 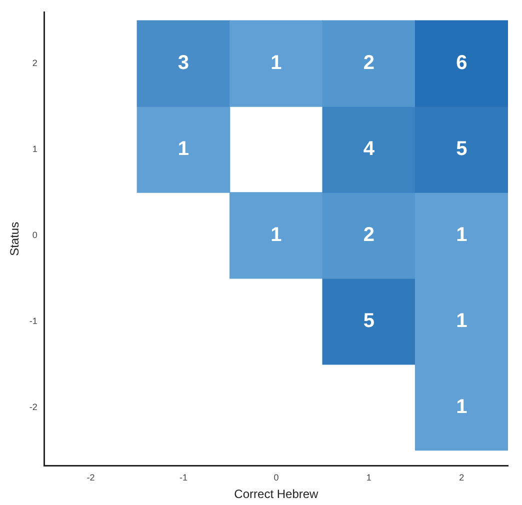 What do you see at coordinates (184, 63) in the screenshot?
I see `data-label: 3` at bounding box center [184, 63].